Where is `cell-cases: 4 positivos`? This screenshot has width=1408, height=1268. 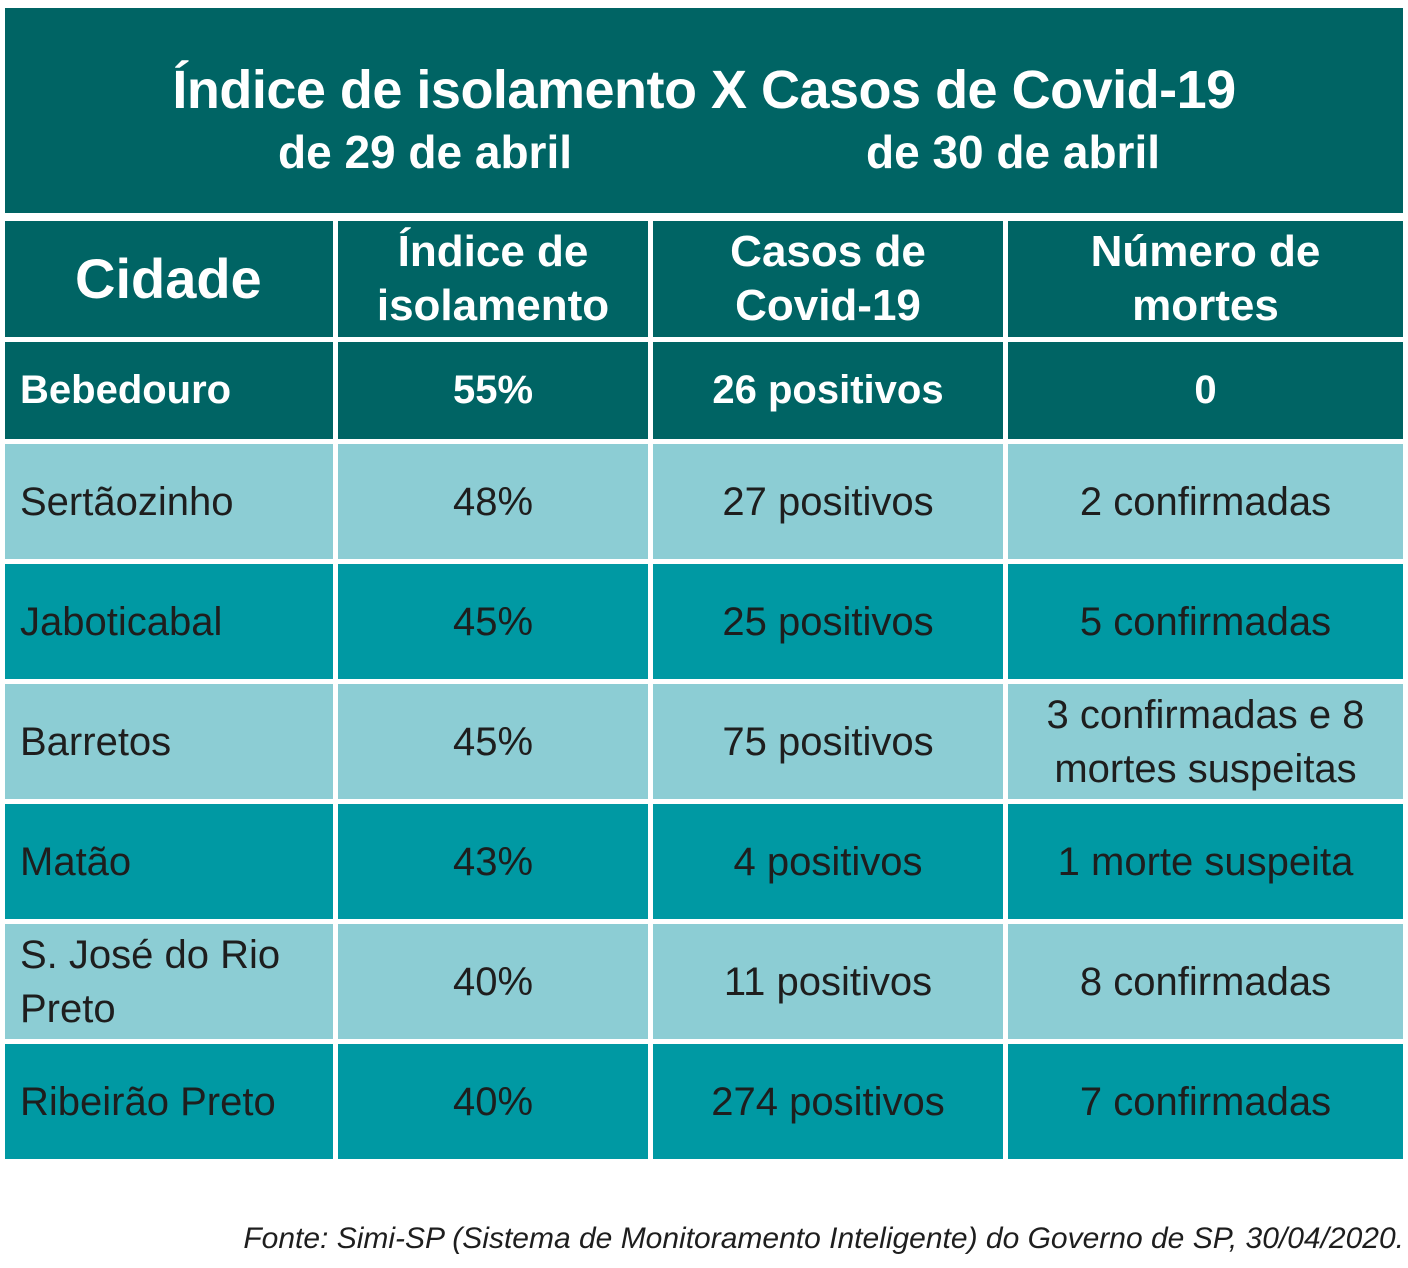 cell-cases: 4 positivos is located at coordinates (828, 861).